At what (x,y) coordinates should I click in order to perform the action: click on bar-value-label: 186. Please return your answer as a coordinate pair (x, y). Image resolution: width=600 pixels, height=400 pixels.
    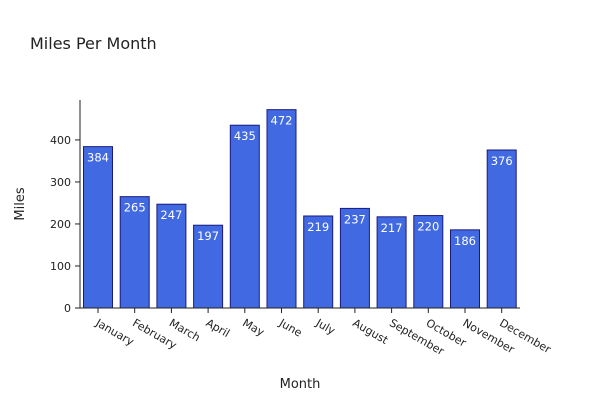
    Looking at the image, I should click on (465, 241).